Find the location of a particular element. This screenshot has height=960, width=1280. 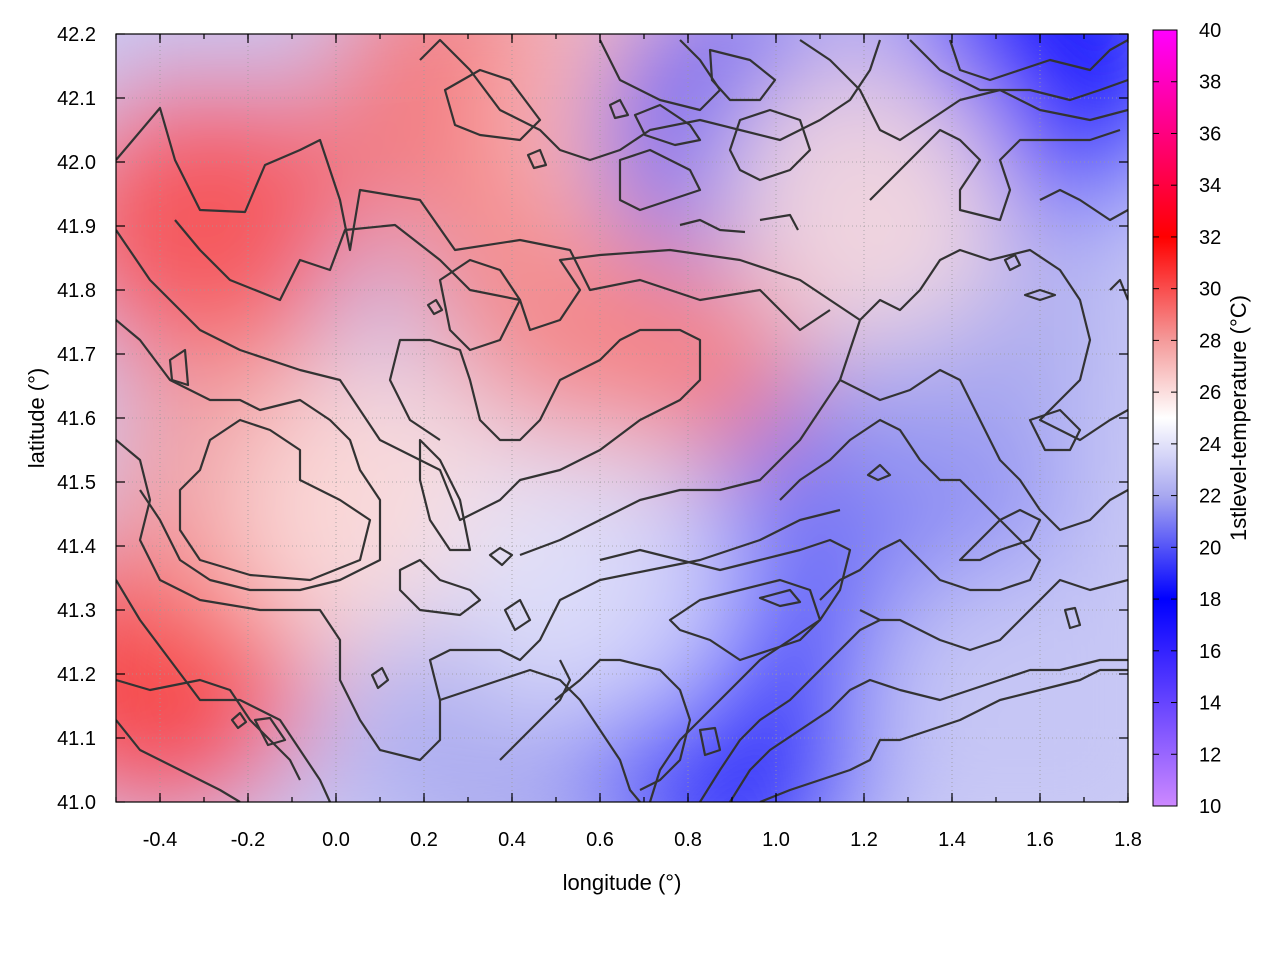

colorbar-tick-label: 36 is located at coordinates (1210, 134).